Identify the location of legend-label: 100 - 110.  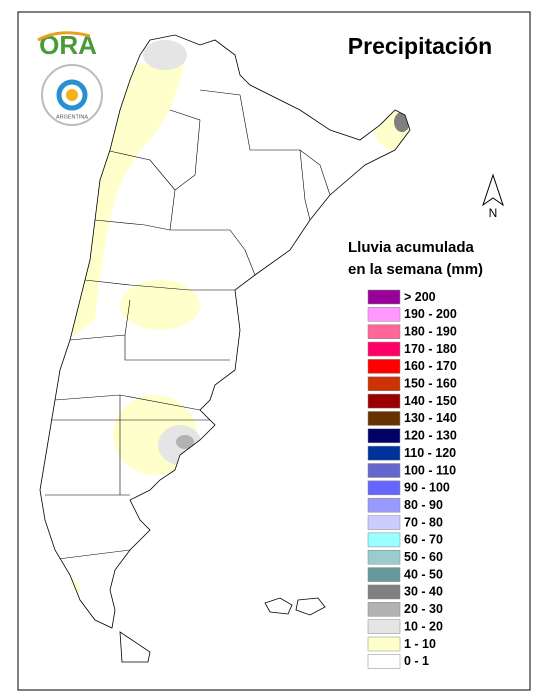
(430, 470).